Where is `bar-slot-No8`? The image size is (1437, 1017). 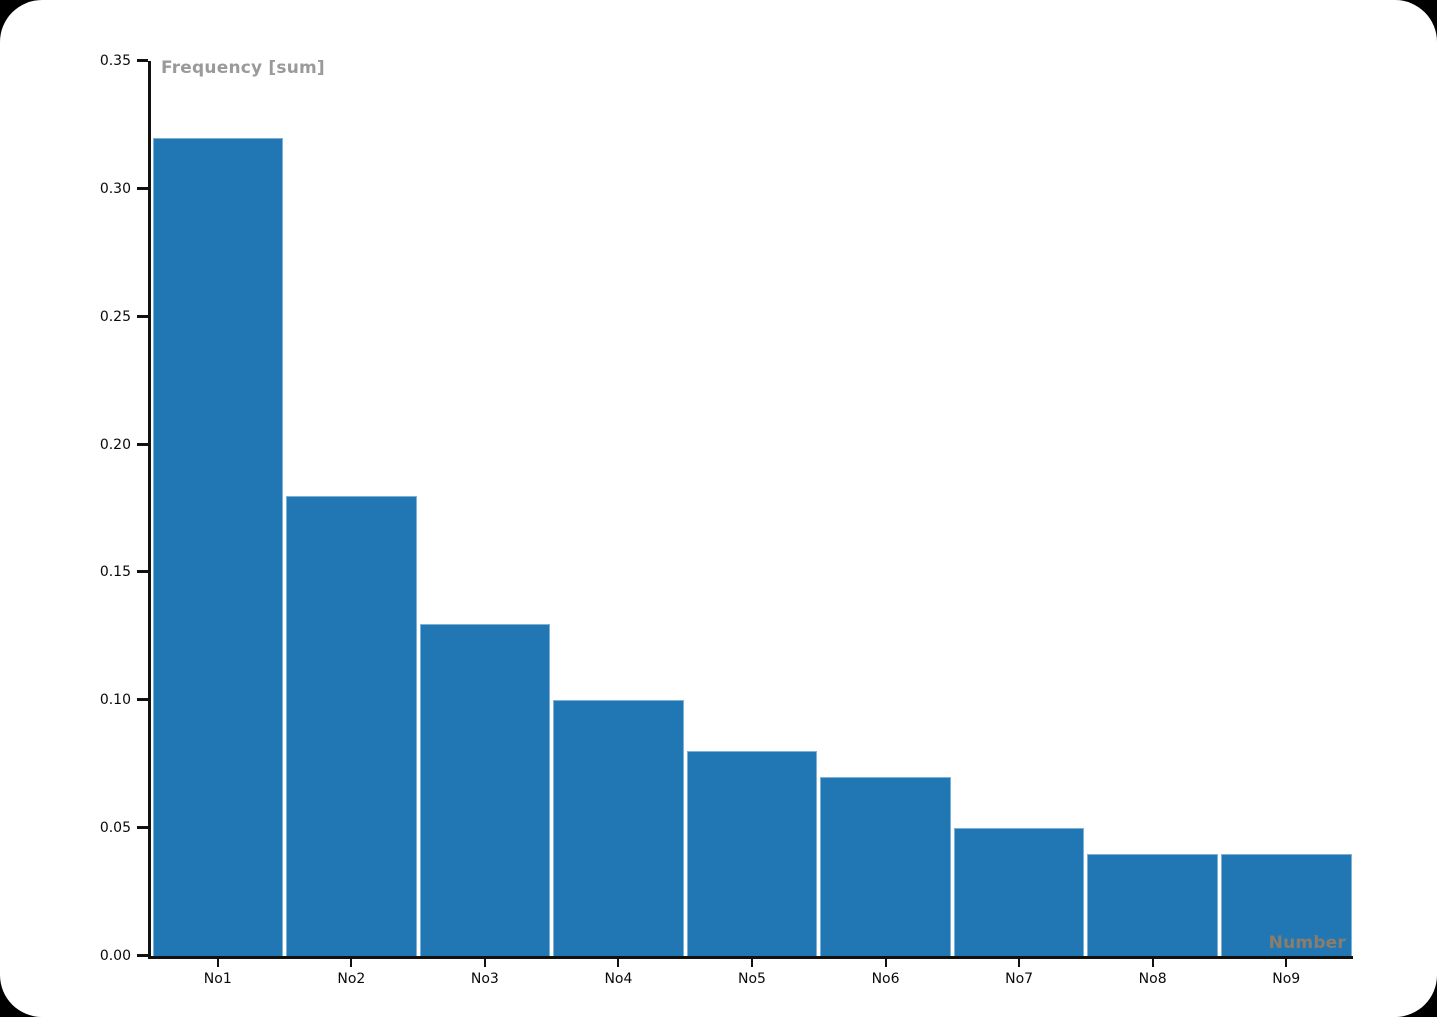 bar-slot-No8 is located at coordinates (1153, 508).